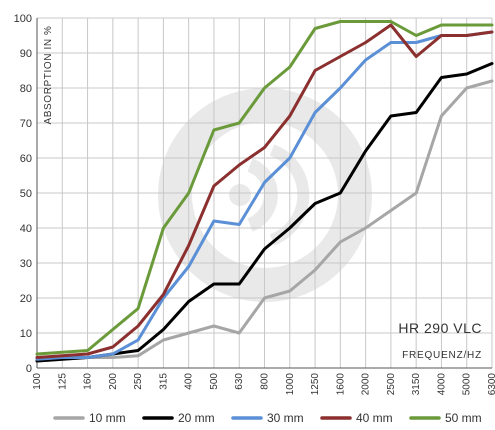 The height and width of the screenshot is (430, 495). I want to click on y-tick-label: 80, so click(26, 89).